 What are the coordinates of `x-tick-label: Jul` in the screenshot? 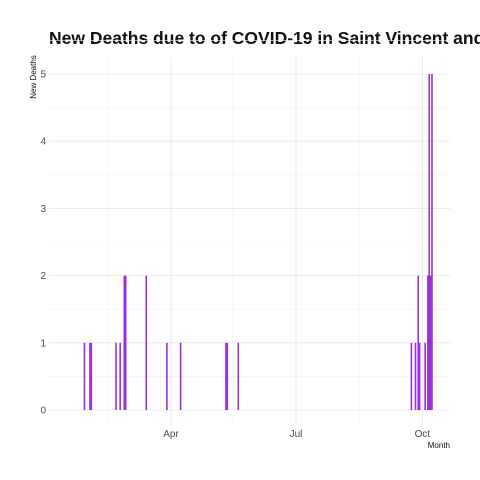 It's located at (296, 434).